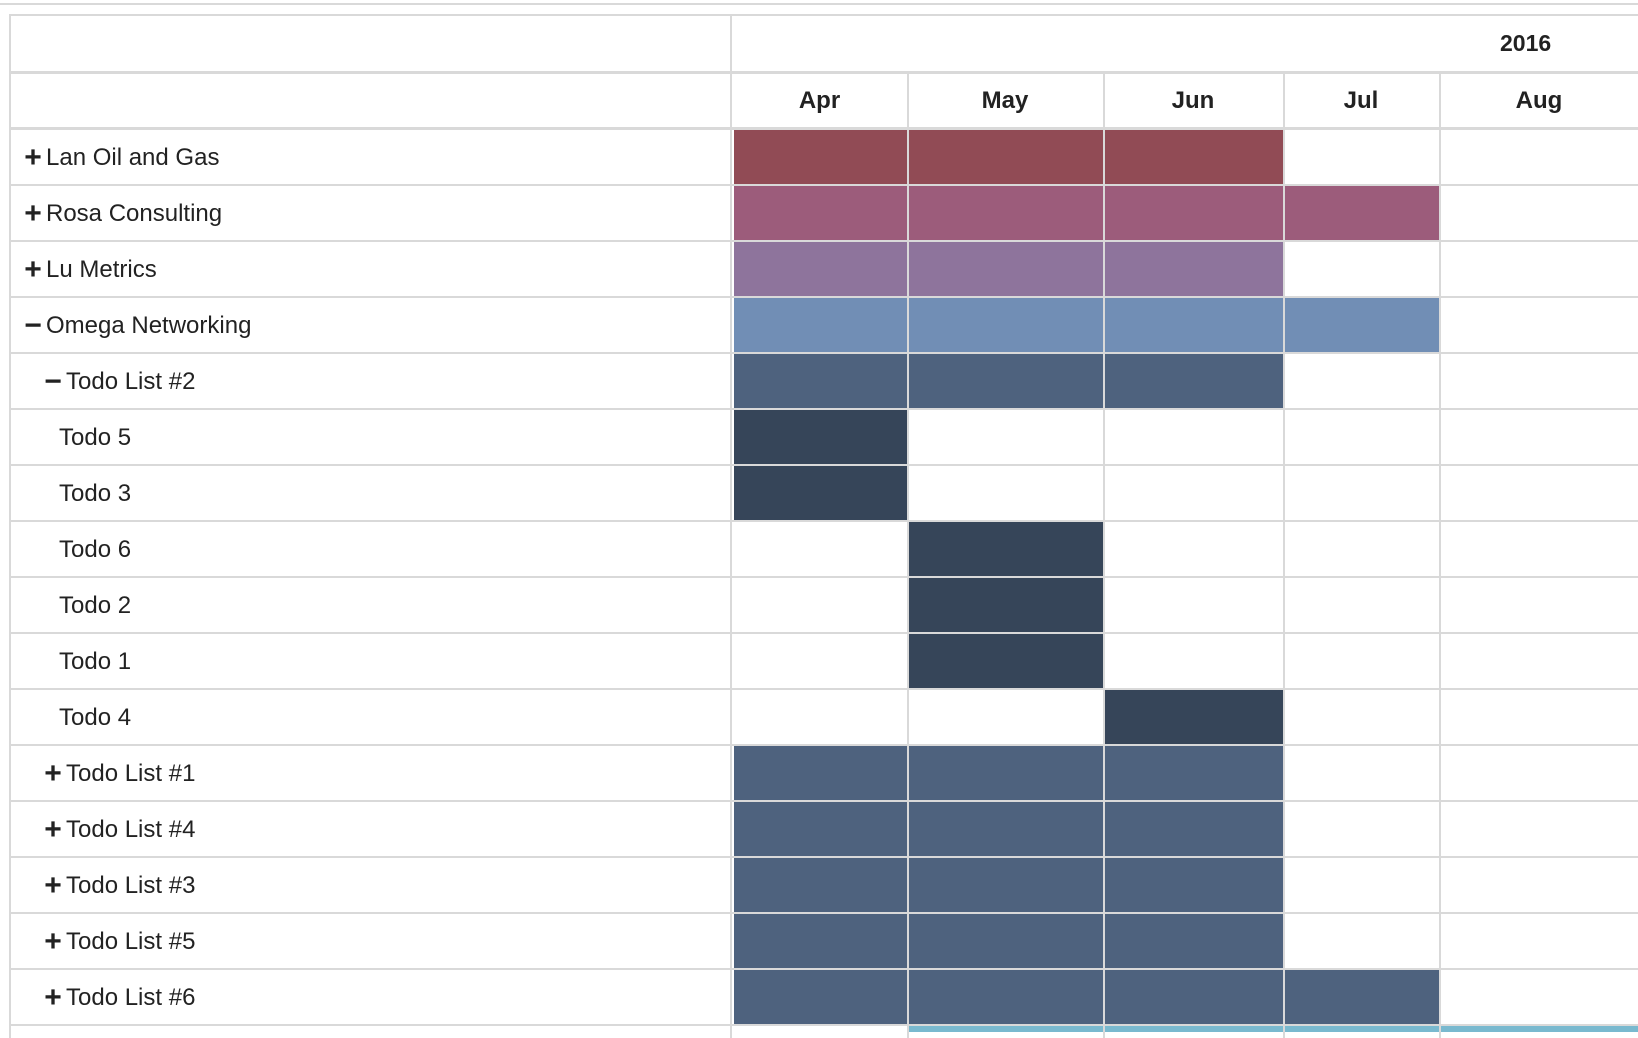  I want to click on row-label: + Todo List #4, so click(371, 830).